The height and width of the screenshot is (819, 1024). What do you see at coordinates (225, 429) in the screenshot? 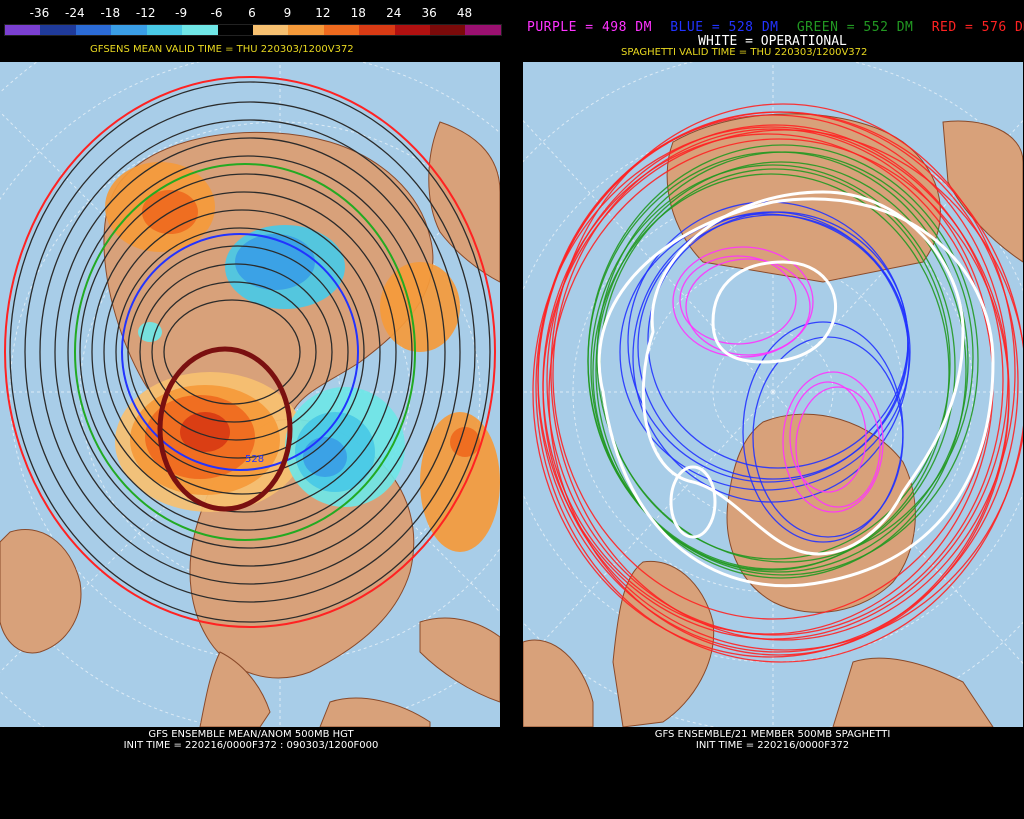
I see `highlight-ring` at bounding box center [225, 429].